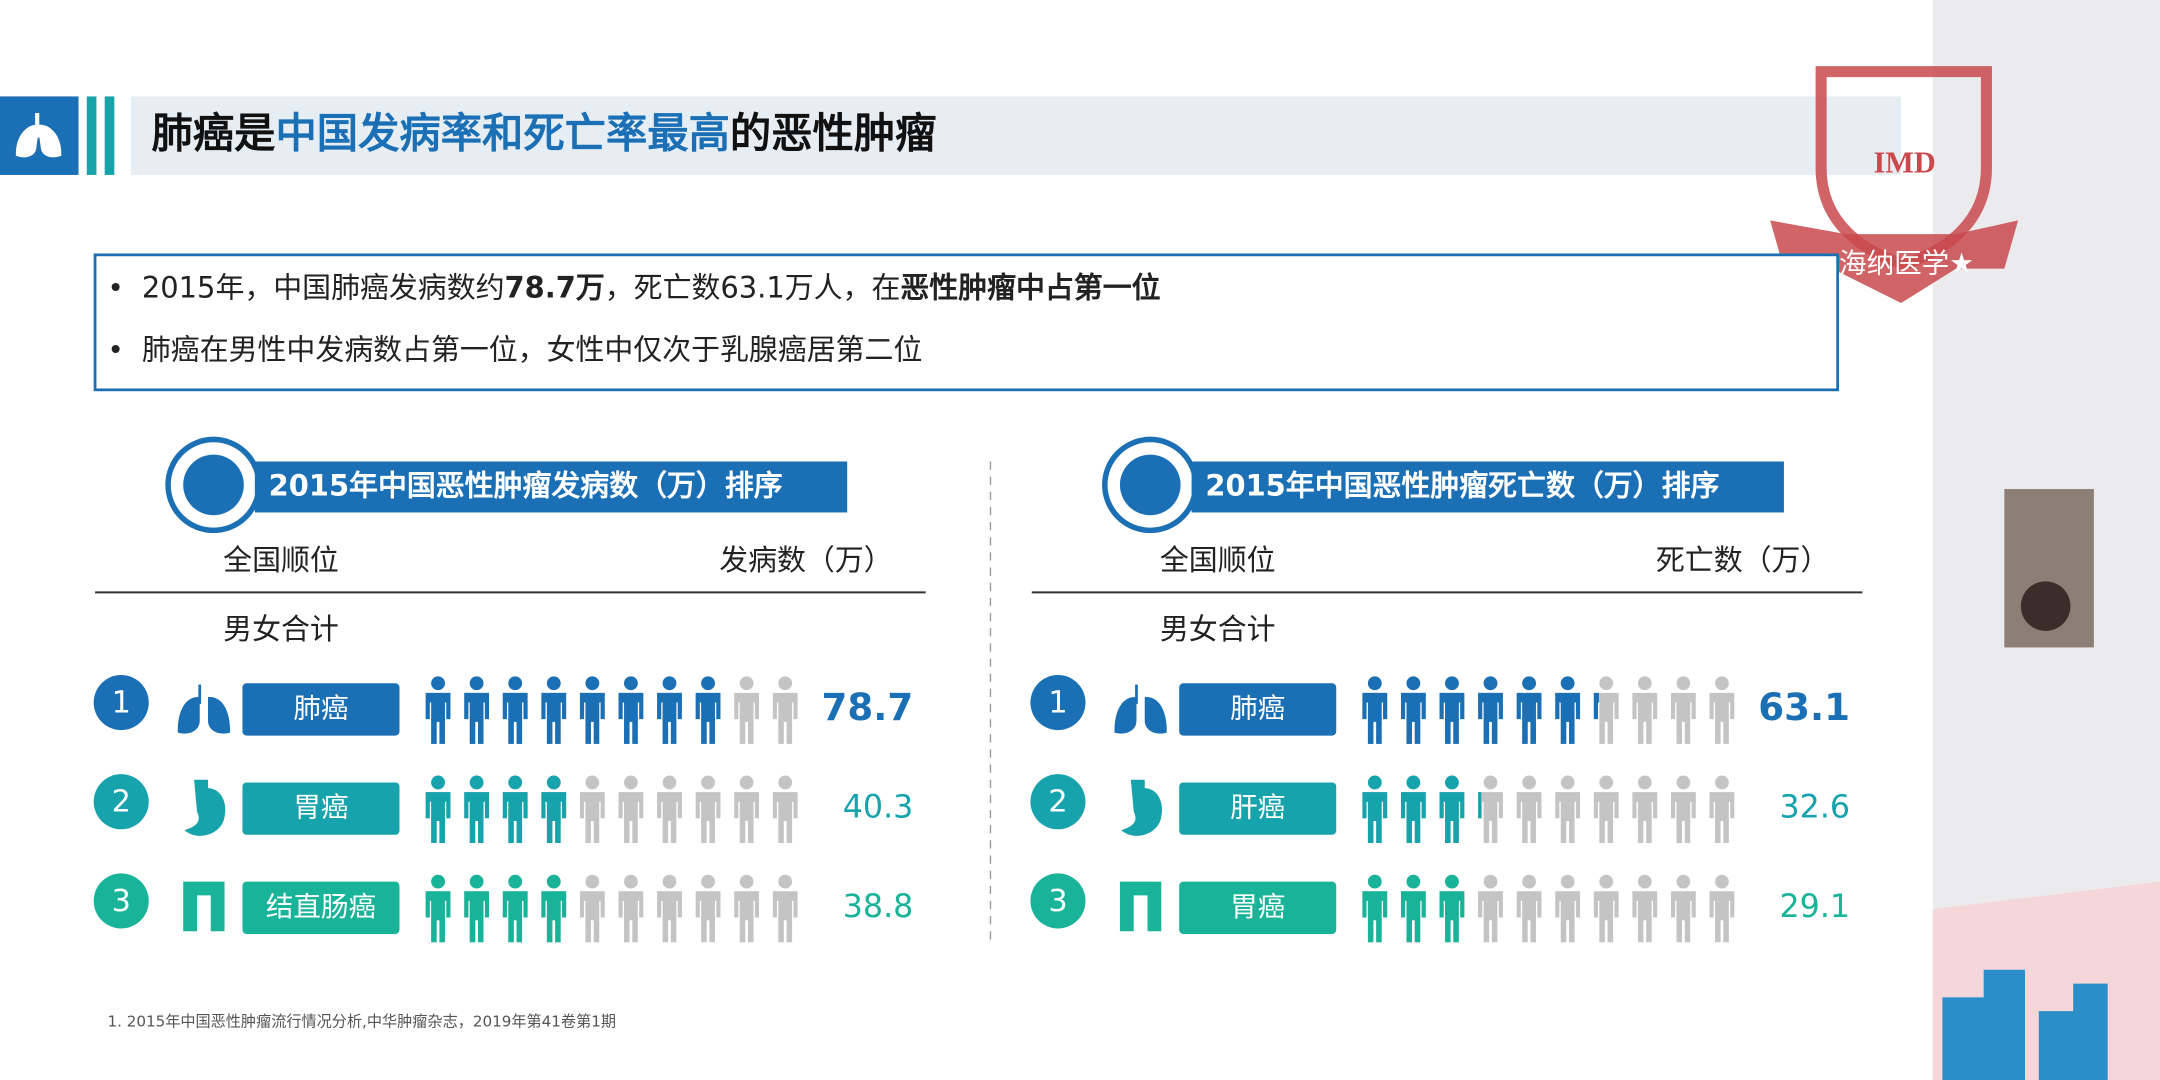  I want to click on col-value: 死亡数（万）, so click(1742, 560).